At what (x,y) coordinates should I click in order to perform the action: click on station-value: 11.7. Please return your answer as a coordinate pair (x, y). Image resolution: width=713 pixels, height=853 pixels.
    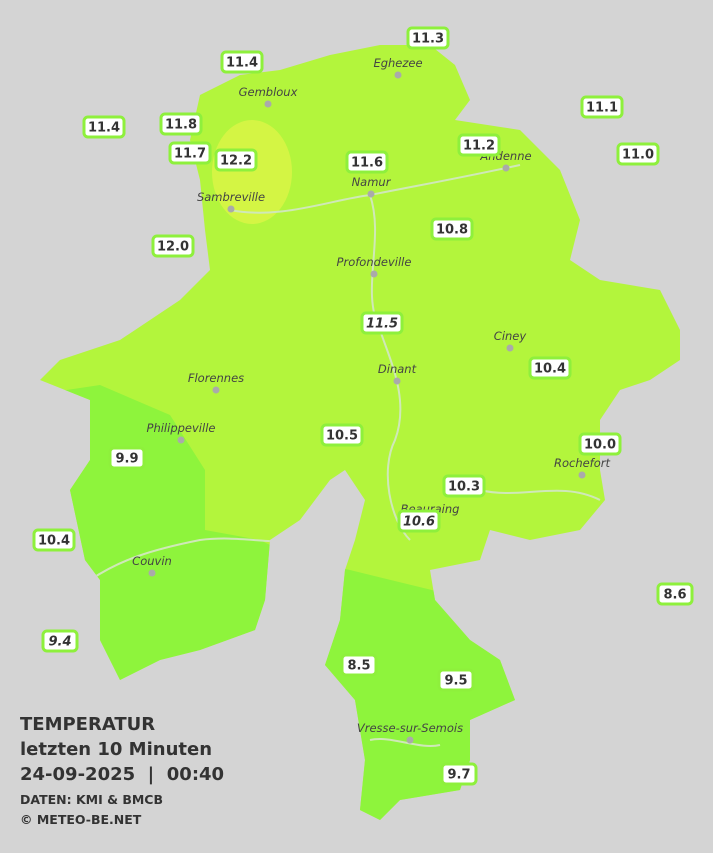
    Looking at the image, I should click on (190, 154).